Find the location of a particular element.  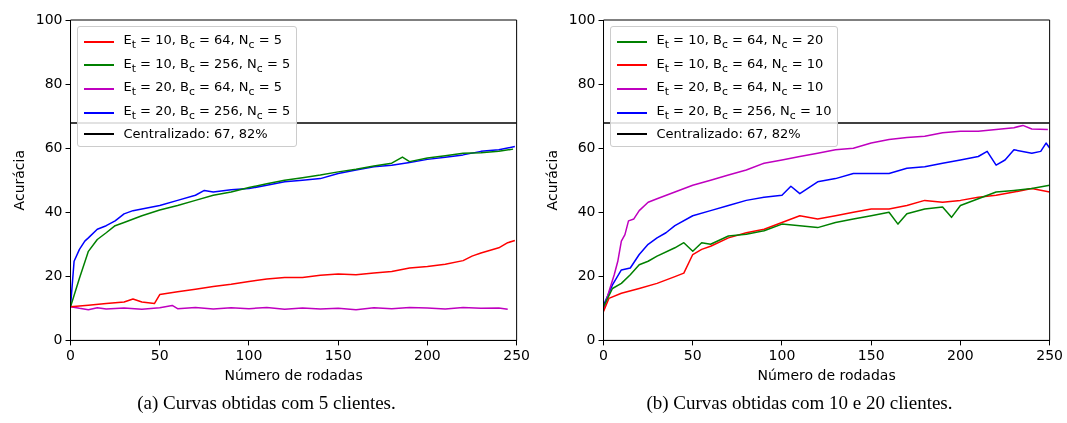

legend-label: E$_{t}$ = 20, B$_{c}$ = 256, N$_{c}$ = 5 is located at coordinates (207, 112).